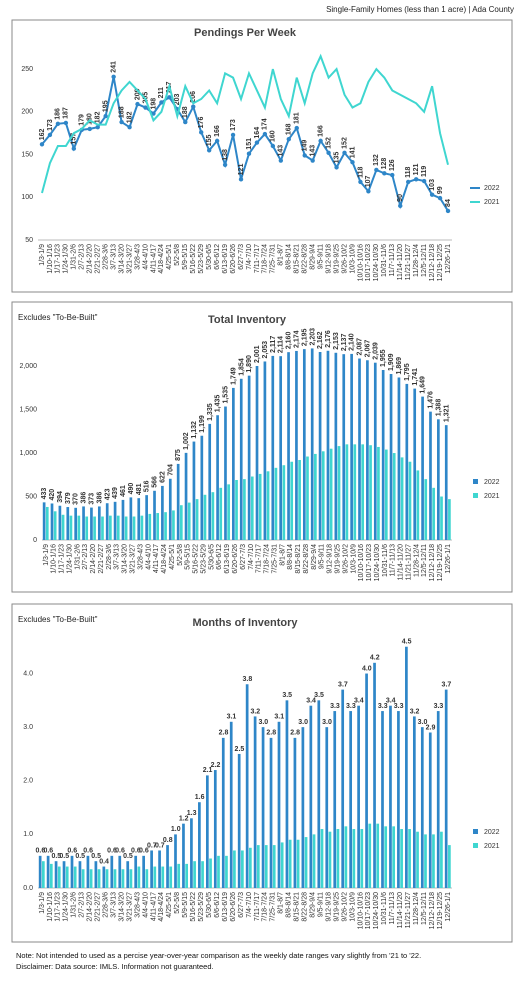 Image resolution: width=524 pixels, height=988 pixels. What do you see at coordinates (42, 135) in the screenshot?
I see `data-label: 162` at bounding box center [42, 135].